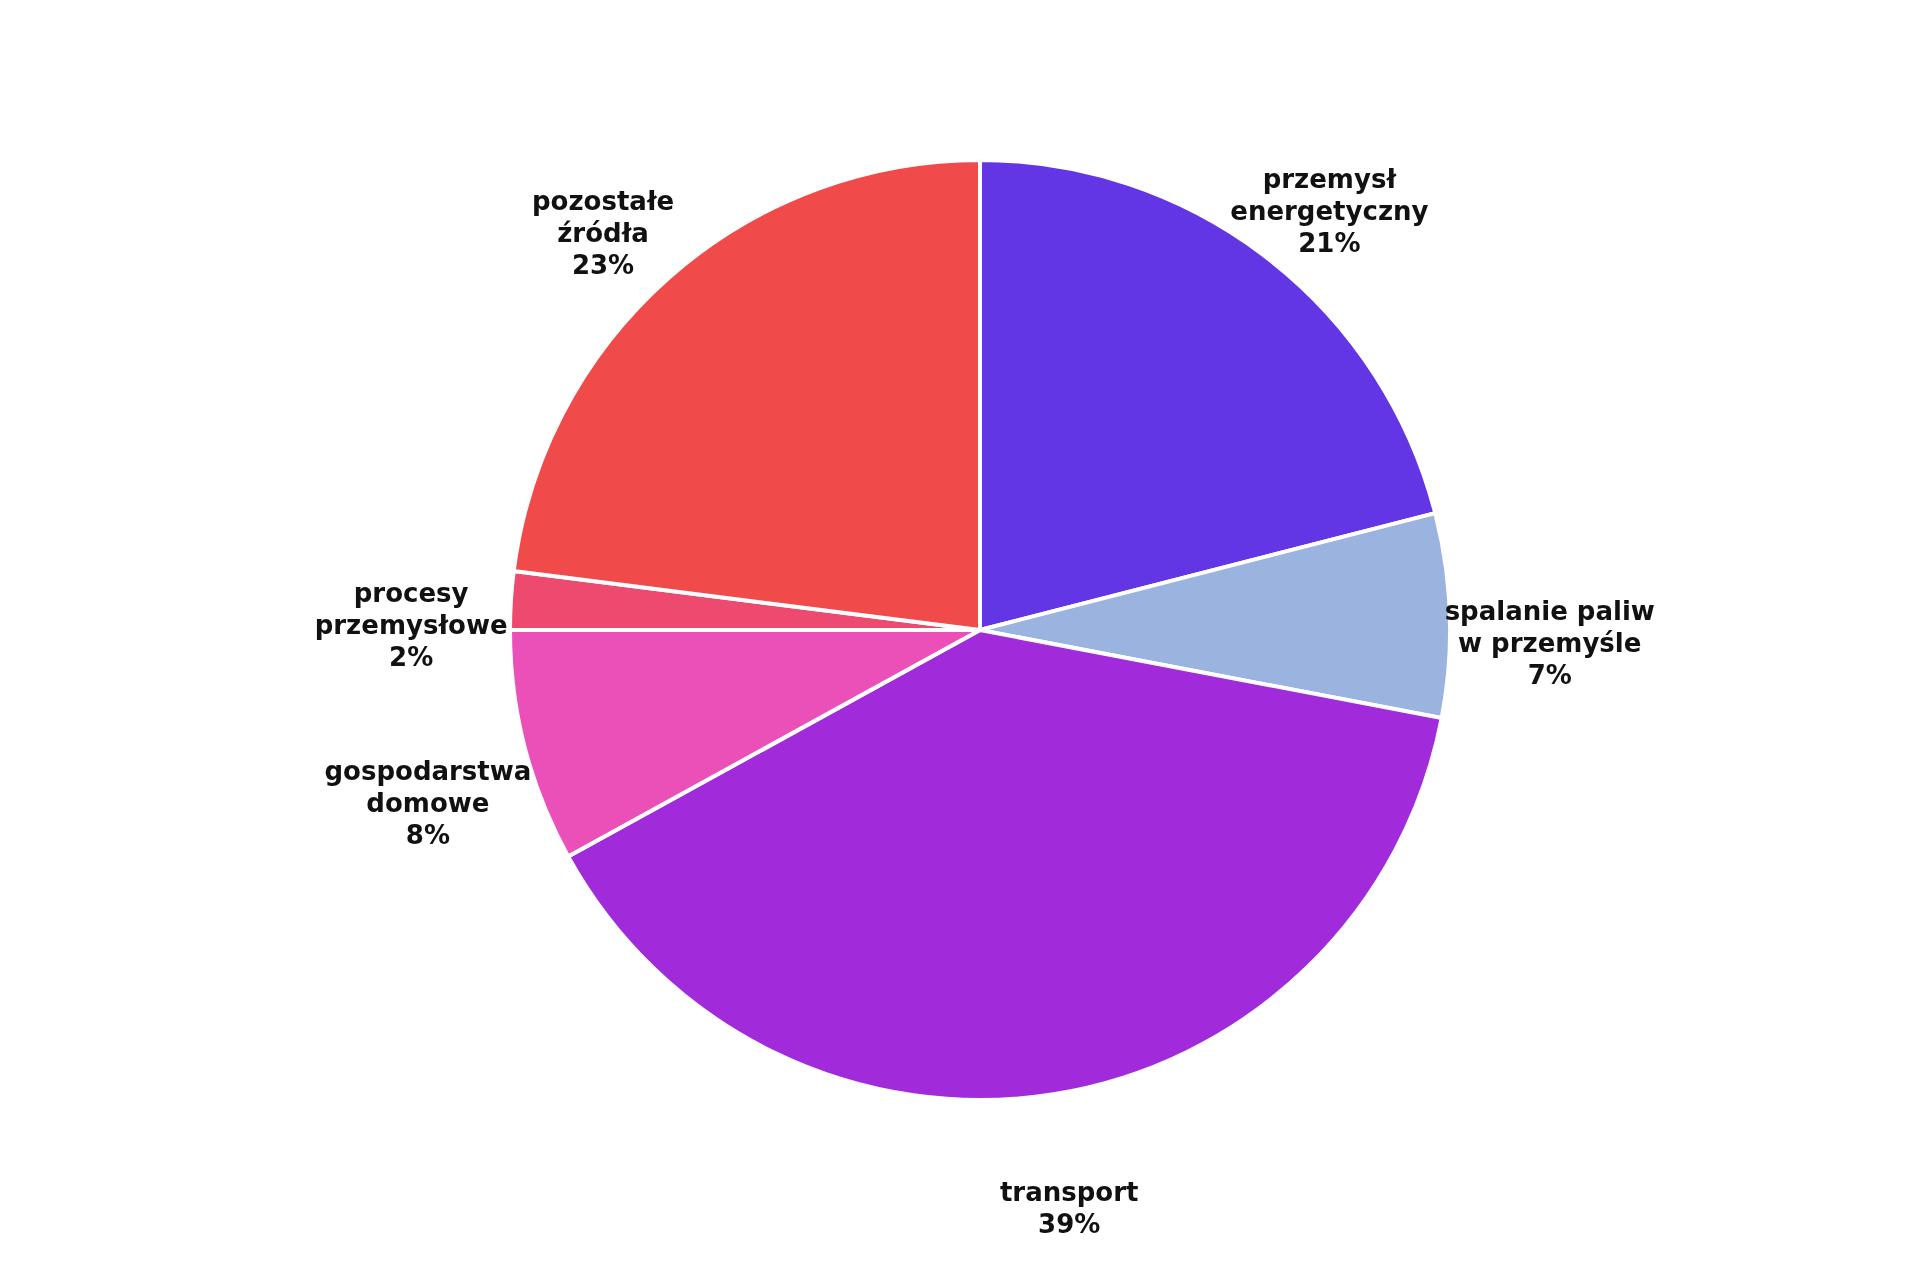 The height and width of the screenshot is (1280, 1920). Describe the element at coordinates (411, 657) in the screenshot. I see `data-label: 2%` at that location.